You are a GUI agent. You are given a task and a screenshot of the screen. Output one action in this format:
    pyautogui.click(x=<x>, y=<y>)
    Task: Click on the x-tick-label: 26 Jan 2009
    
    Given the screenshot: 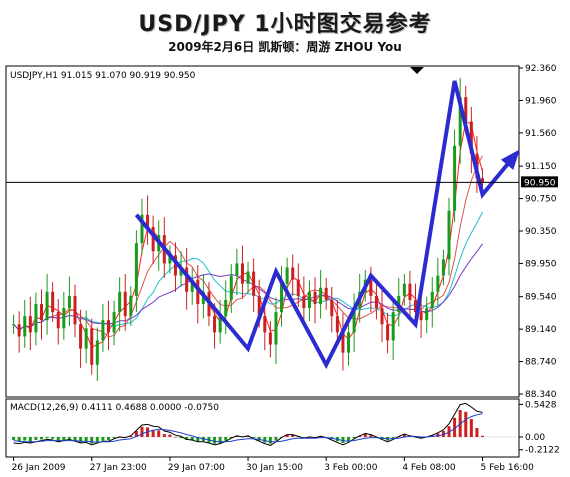 What is the action you would take?
    pyautogui.click(x=39, y=468)
    